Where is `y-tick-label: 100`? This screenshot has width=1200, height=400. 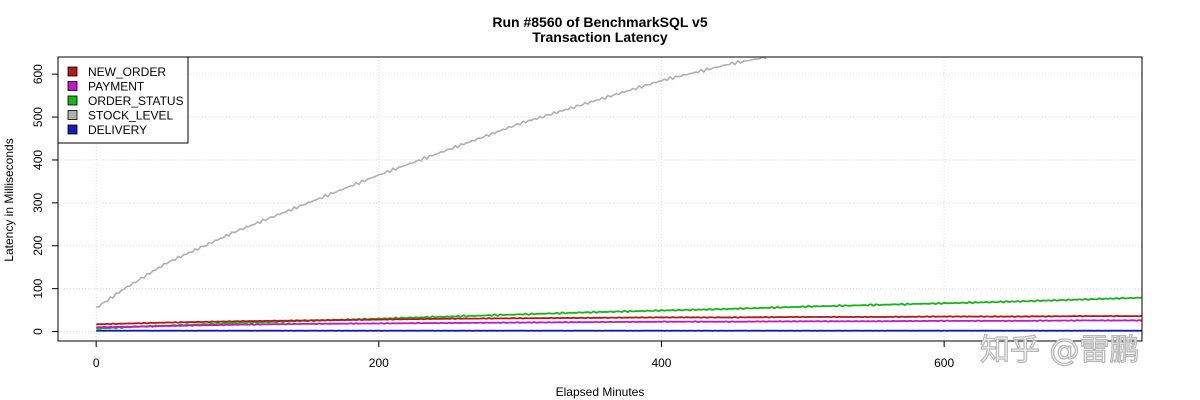 y-tick-label: 100 is located at coordinates (38, 288).